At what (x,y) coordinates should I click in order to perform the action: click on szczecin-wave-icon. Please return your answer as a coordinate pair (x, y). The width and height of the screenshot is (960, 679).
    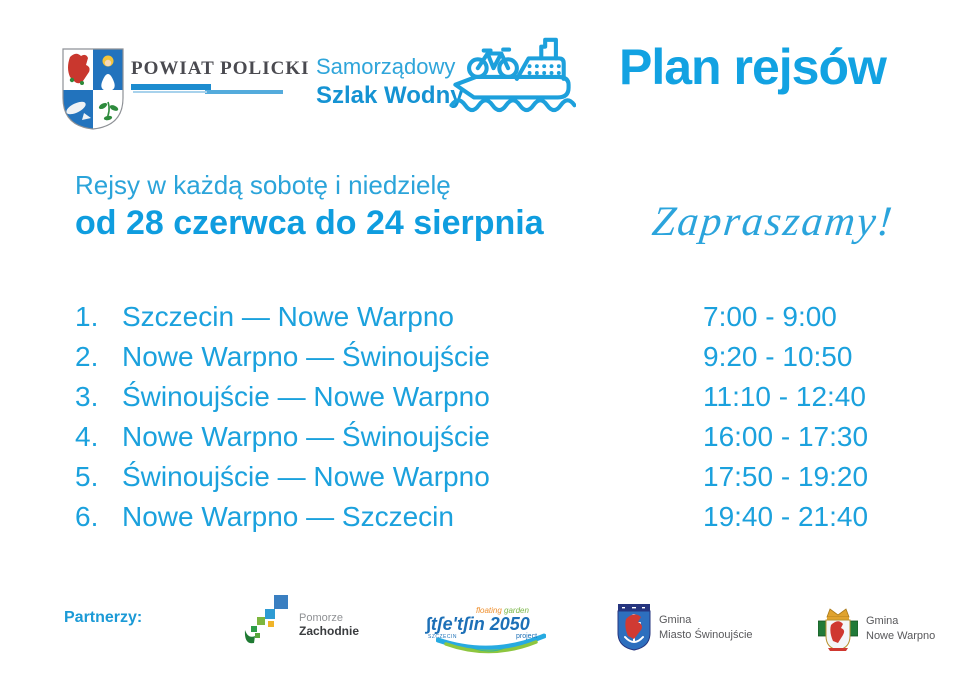
    Looking at the image, I should click on (491, 643).